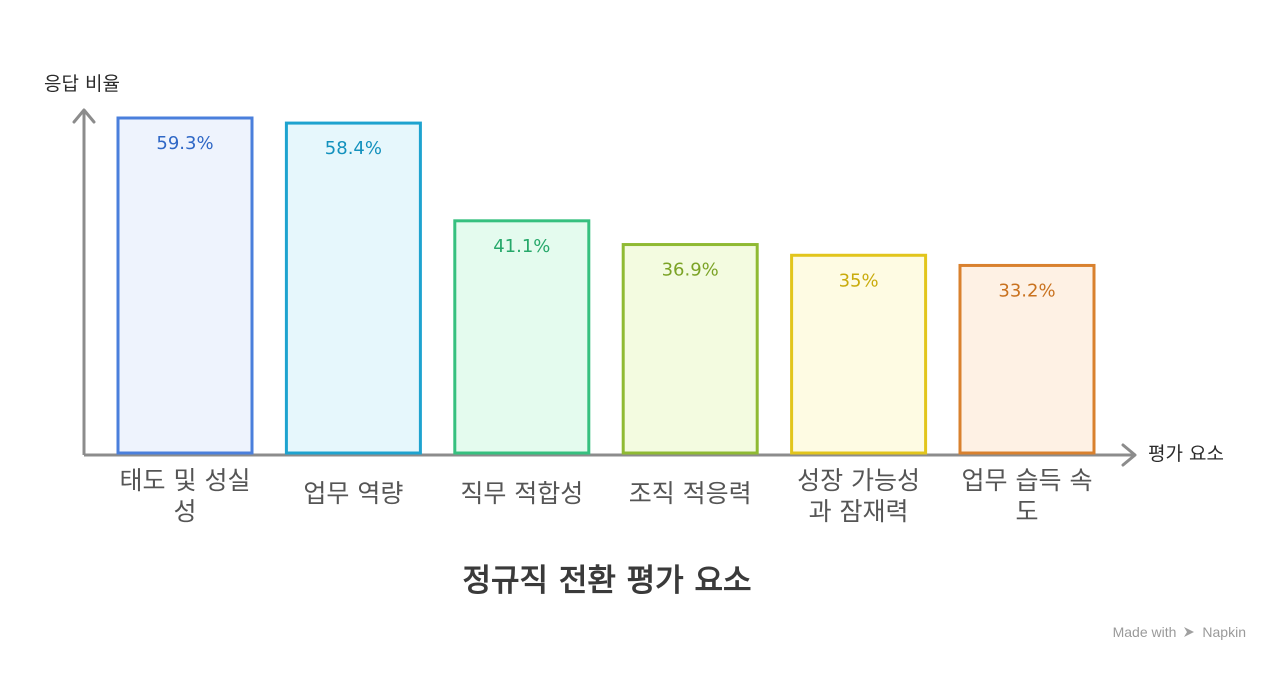 This screenshot has height=673, width=1280. What do you see at coordinates (859, 280) in the screenshot?
I see `bar-value-label-5: 35%` at bounding box center [859, 280].